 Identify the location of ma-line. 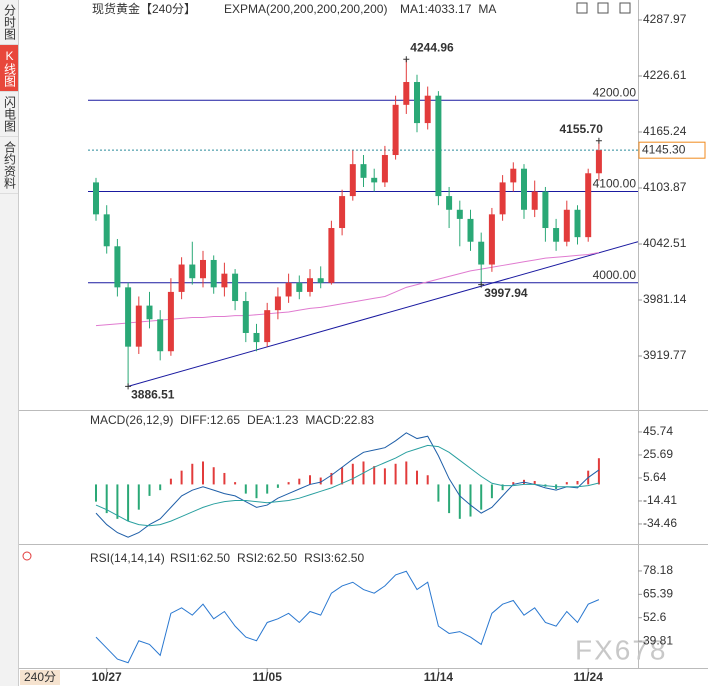
(347, 289).